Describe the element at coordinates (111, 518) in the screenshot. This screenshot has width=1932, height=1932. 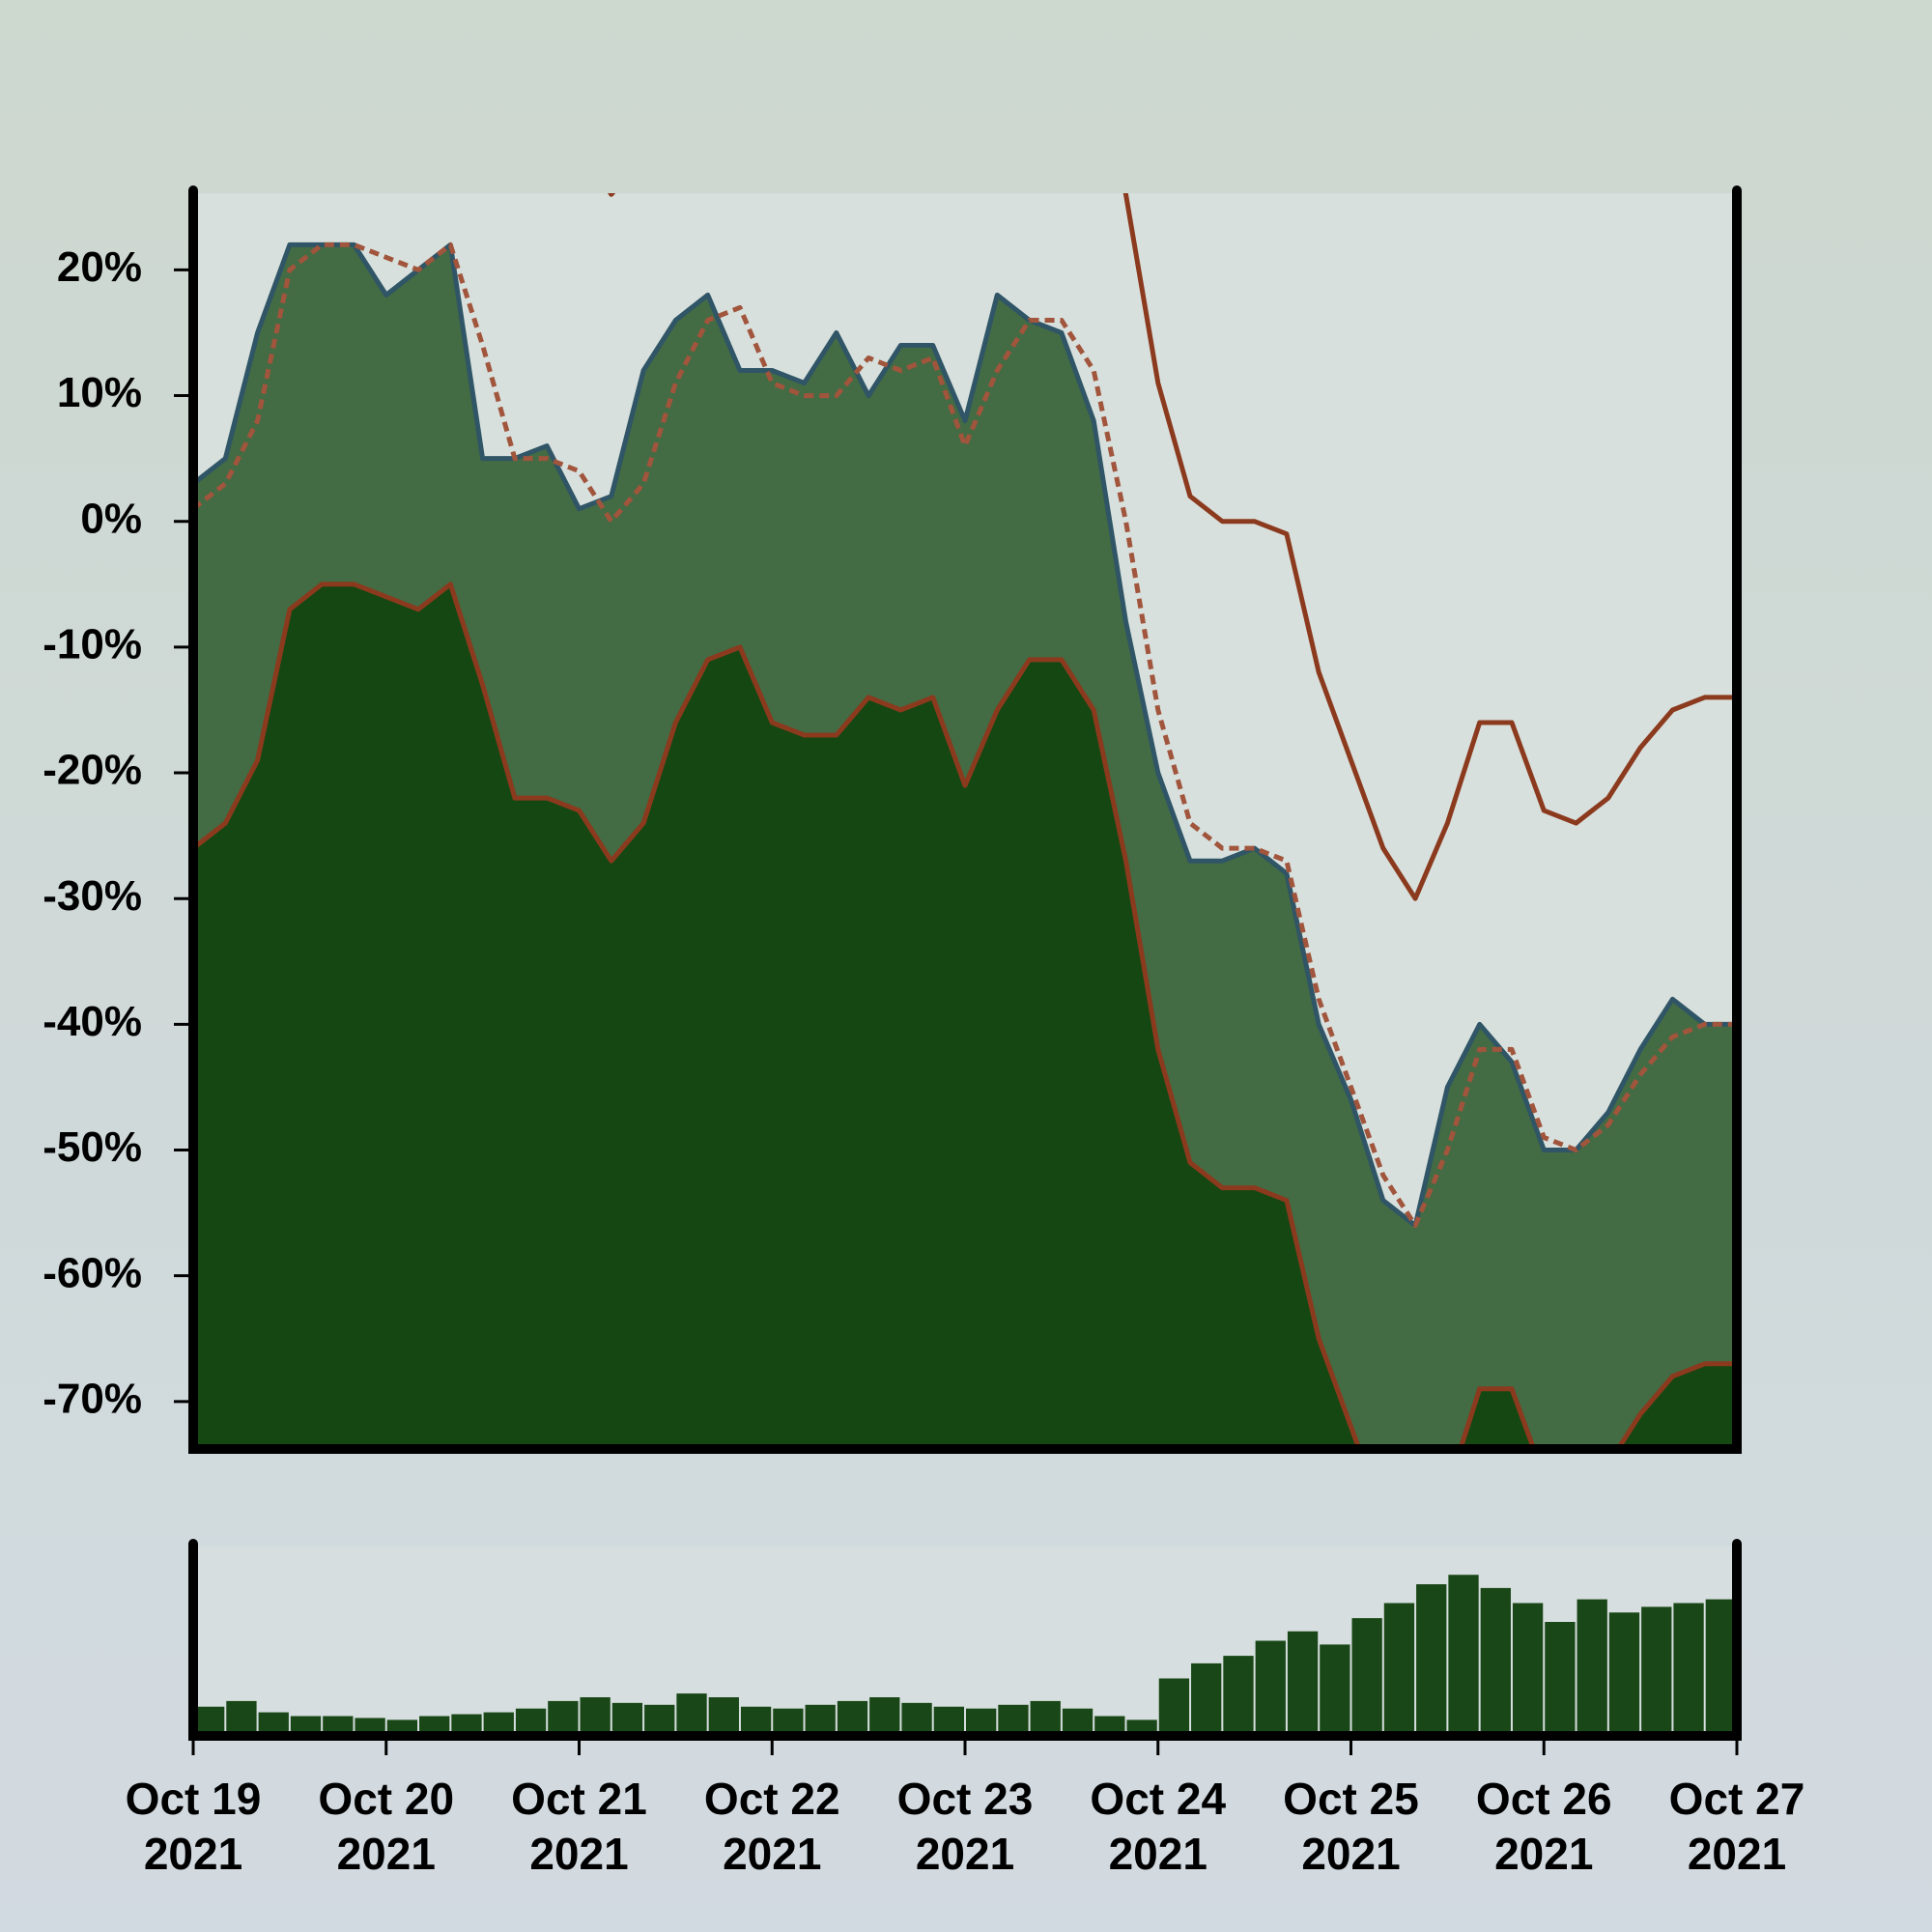
I see `y-tick-label: 0%` at that location.